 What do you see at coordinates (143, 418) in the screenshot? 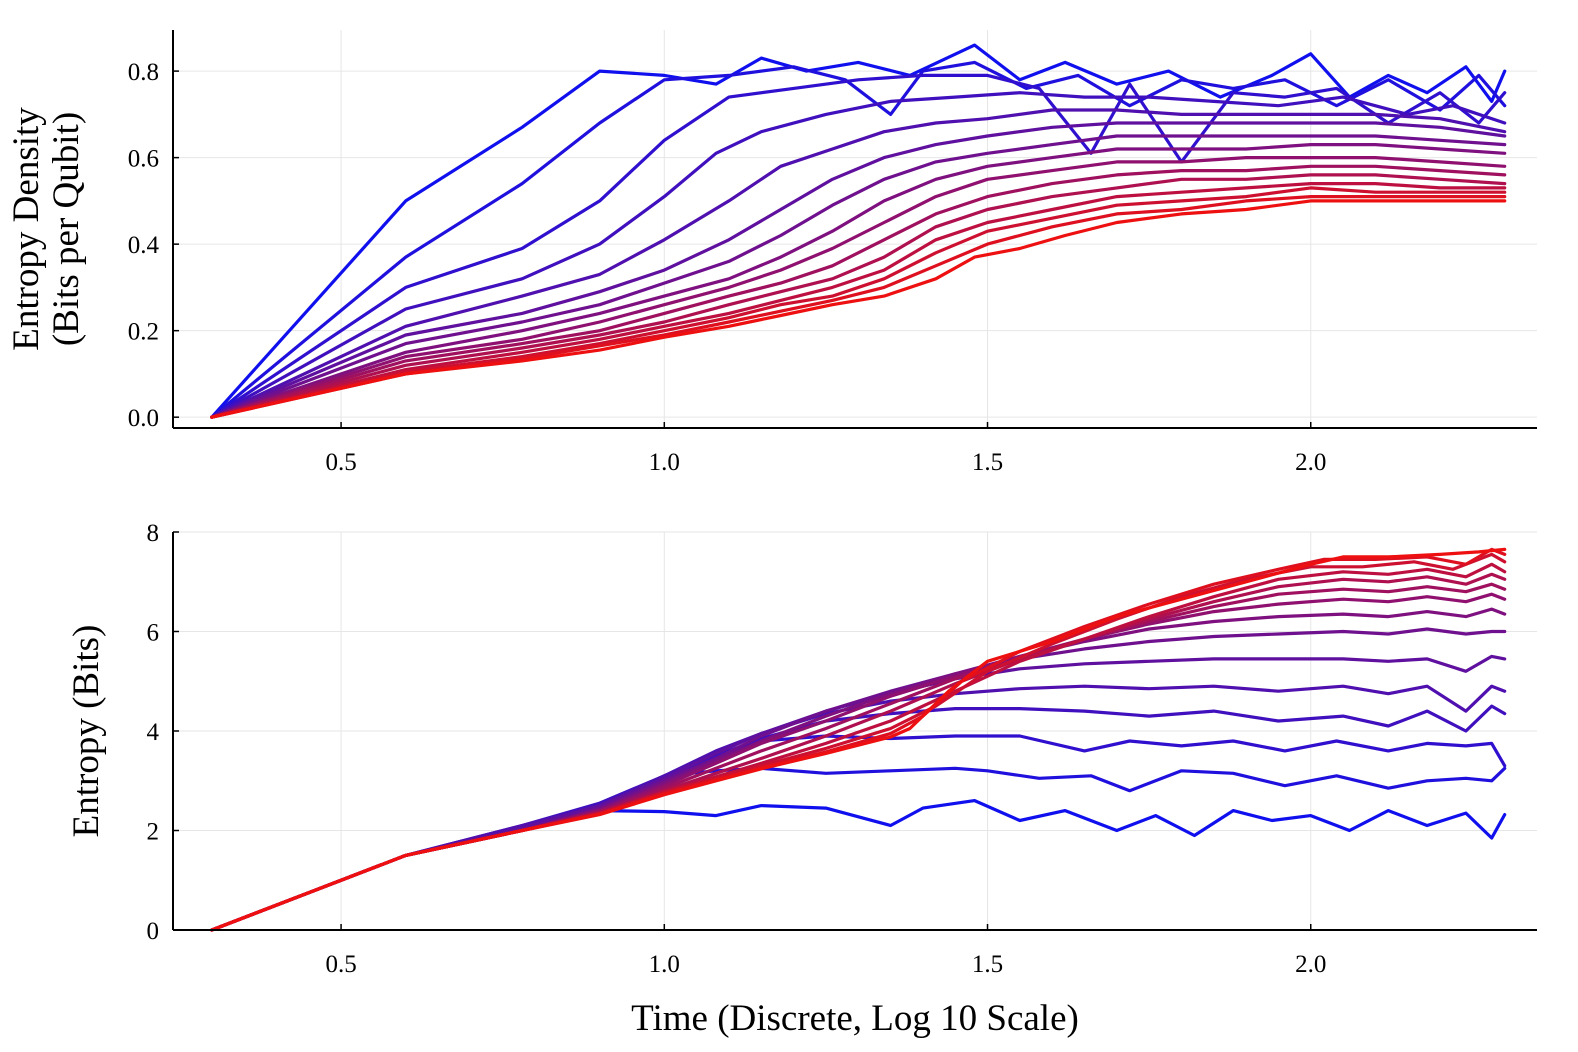
I see `y-tick-label: 0.0` at bounding box center [143, 418].